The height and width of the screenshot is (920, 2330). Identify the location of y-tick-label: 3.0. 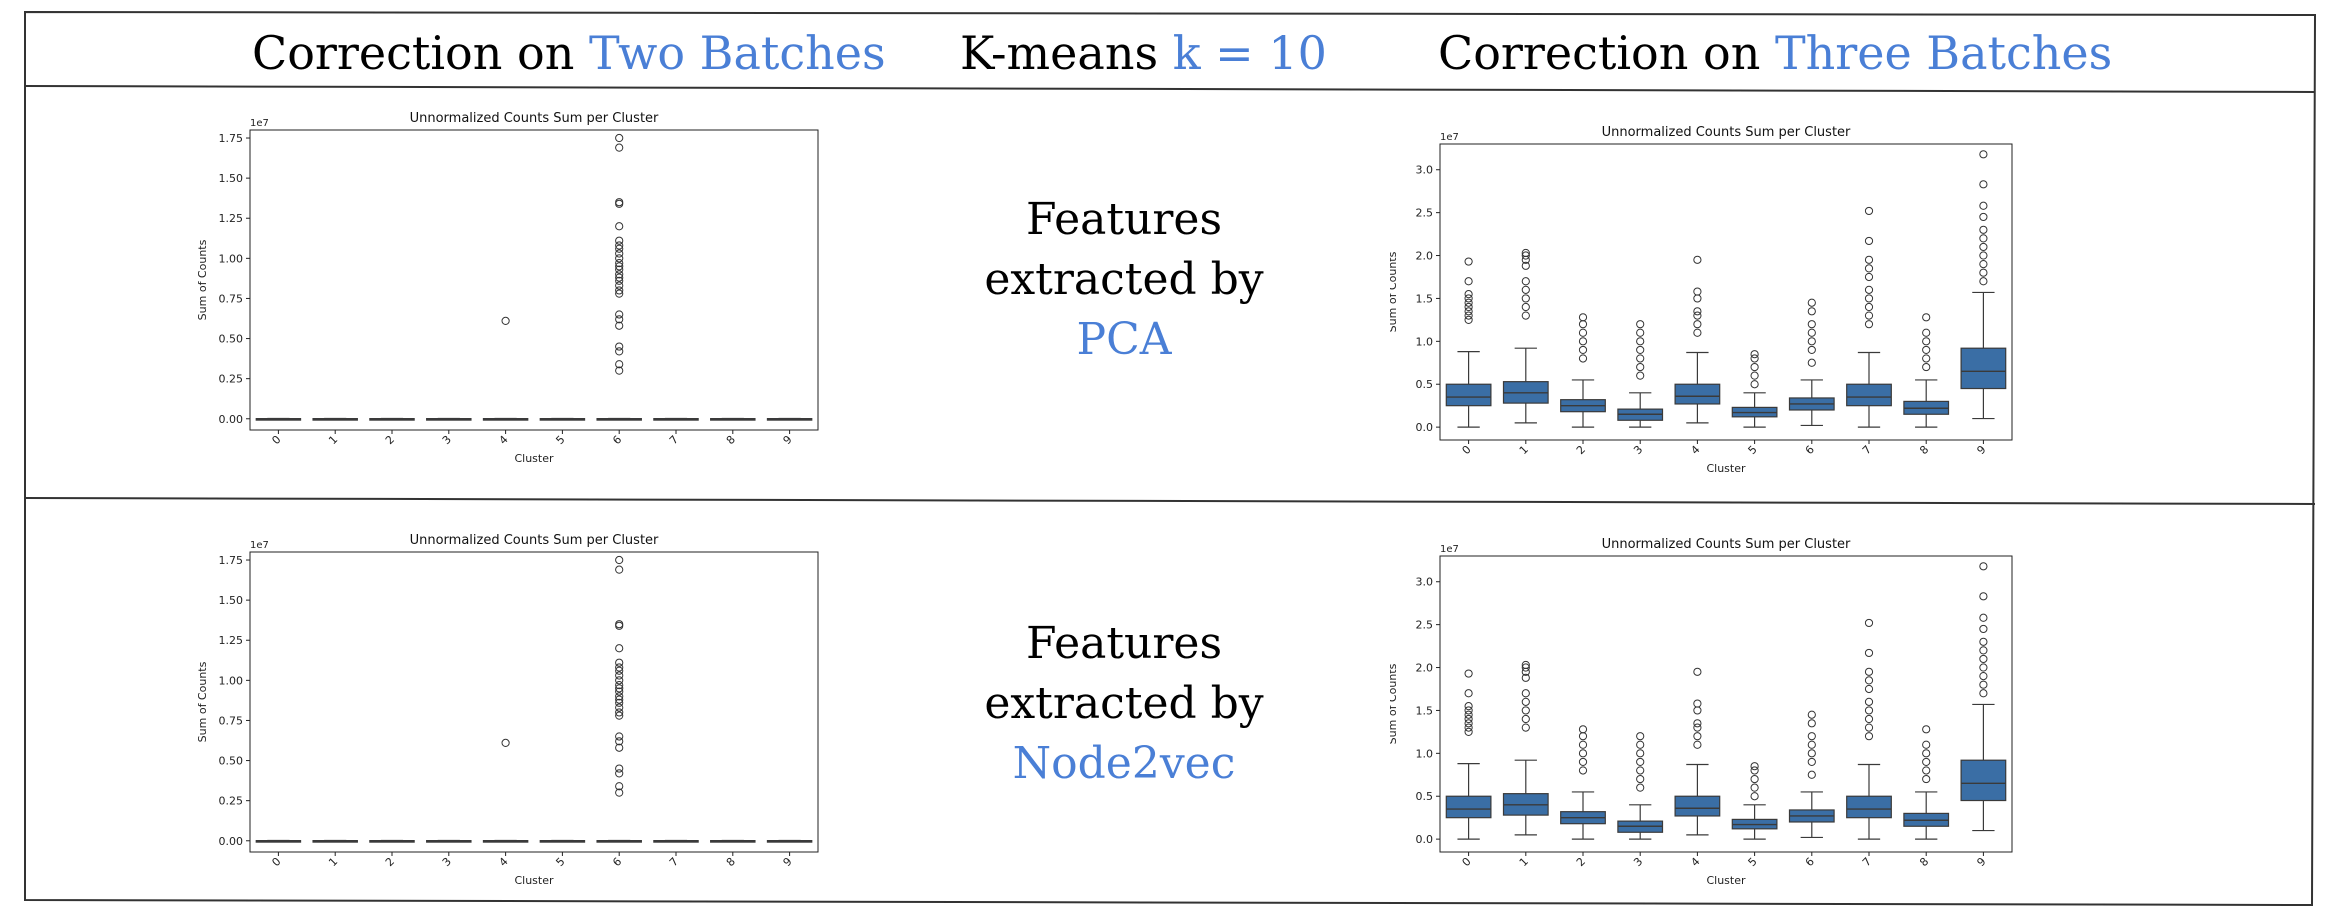
(1425, 582).